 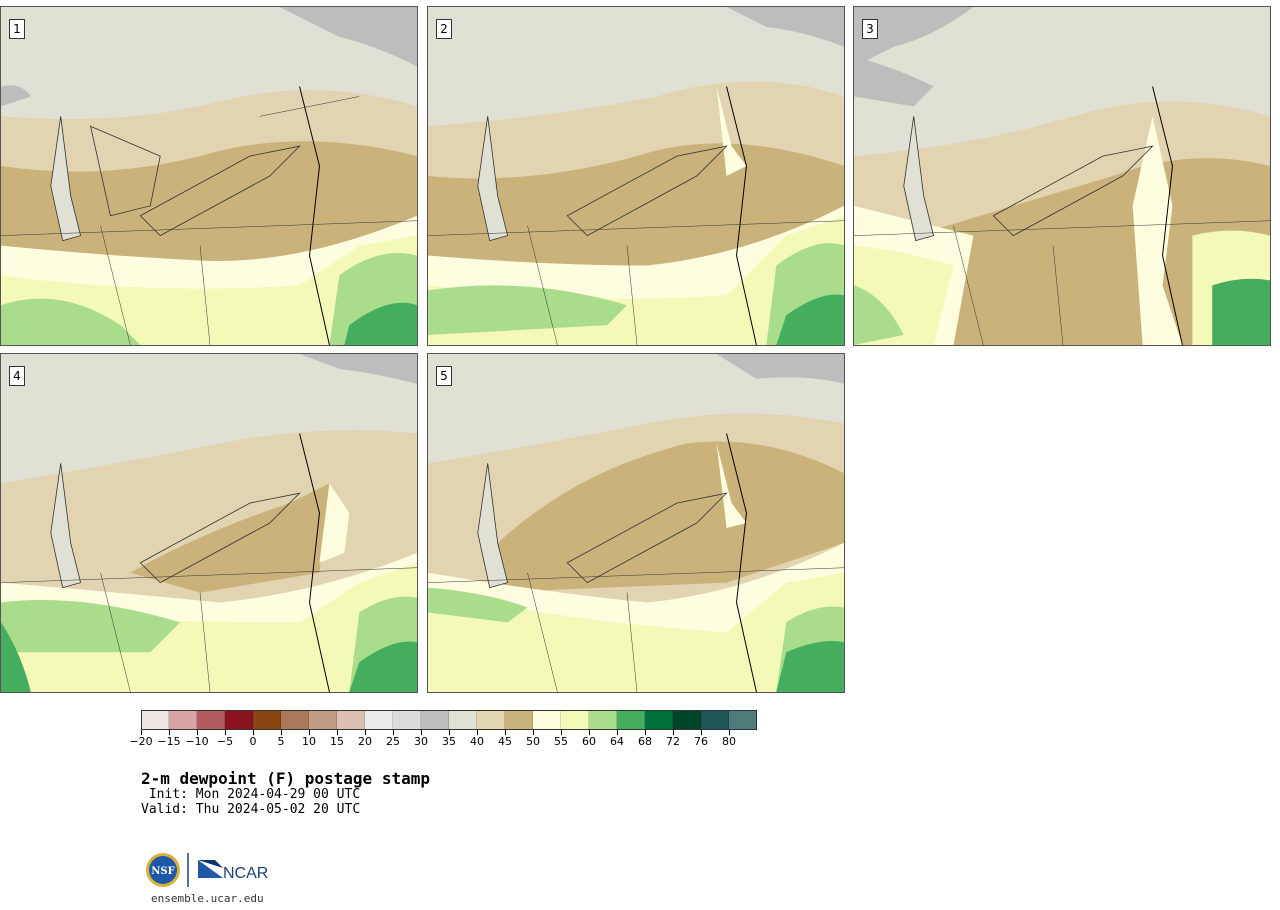 What do you see at coordinates (162, 871) in the screenshot?
I see `nsf-logo-text: NSF` at bounding box center [162, 871].